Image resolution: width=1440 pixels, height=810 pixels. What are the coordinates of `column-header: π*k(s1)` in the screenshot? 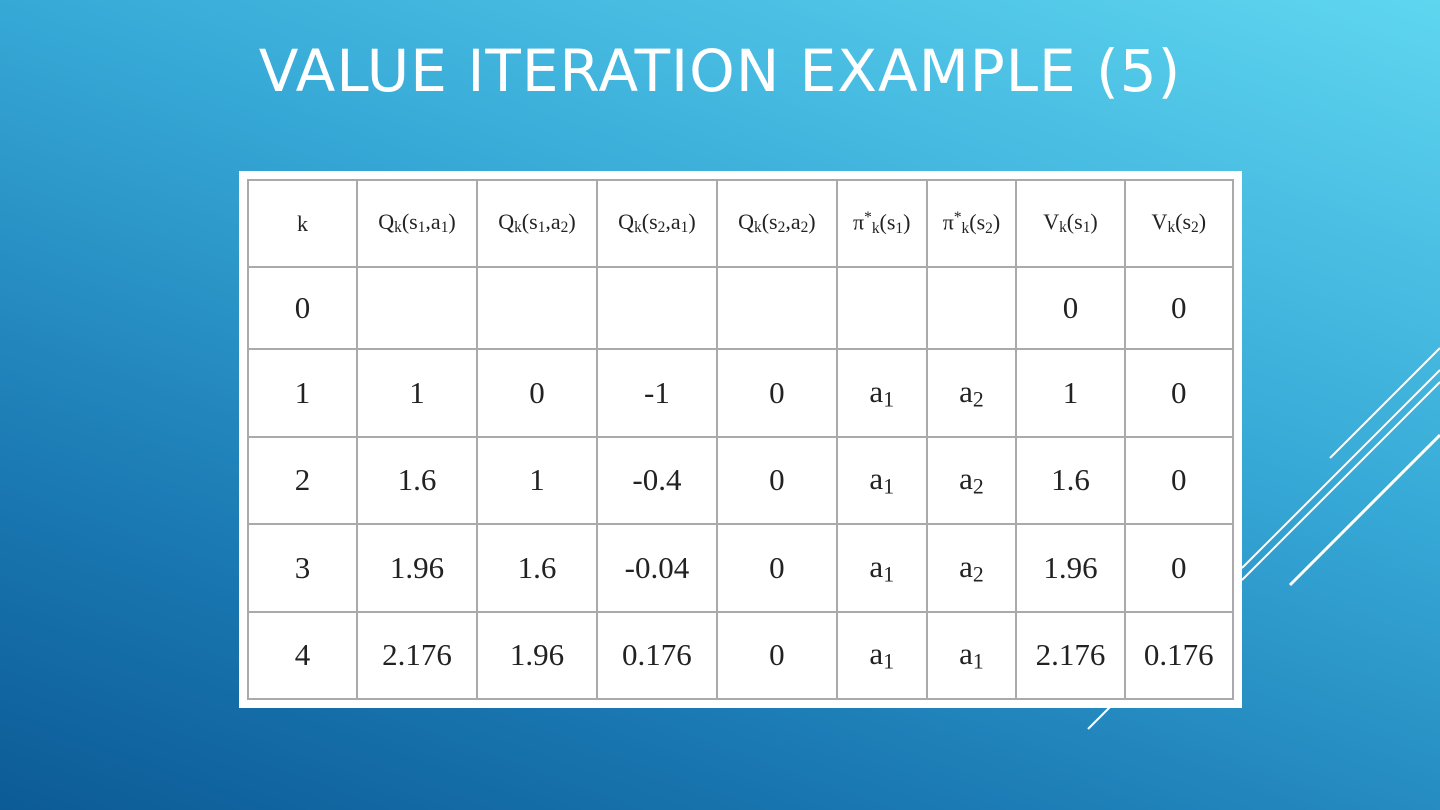 It's located at (881, 223).